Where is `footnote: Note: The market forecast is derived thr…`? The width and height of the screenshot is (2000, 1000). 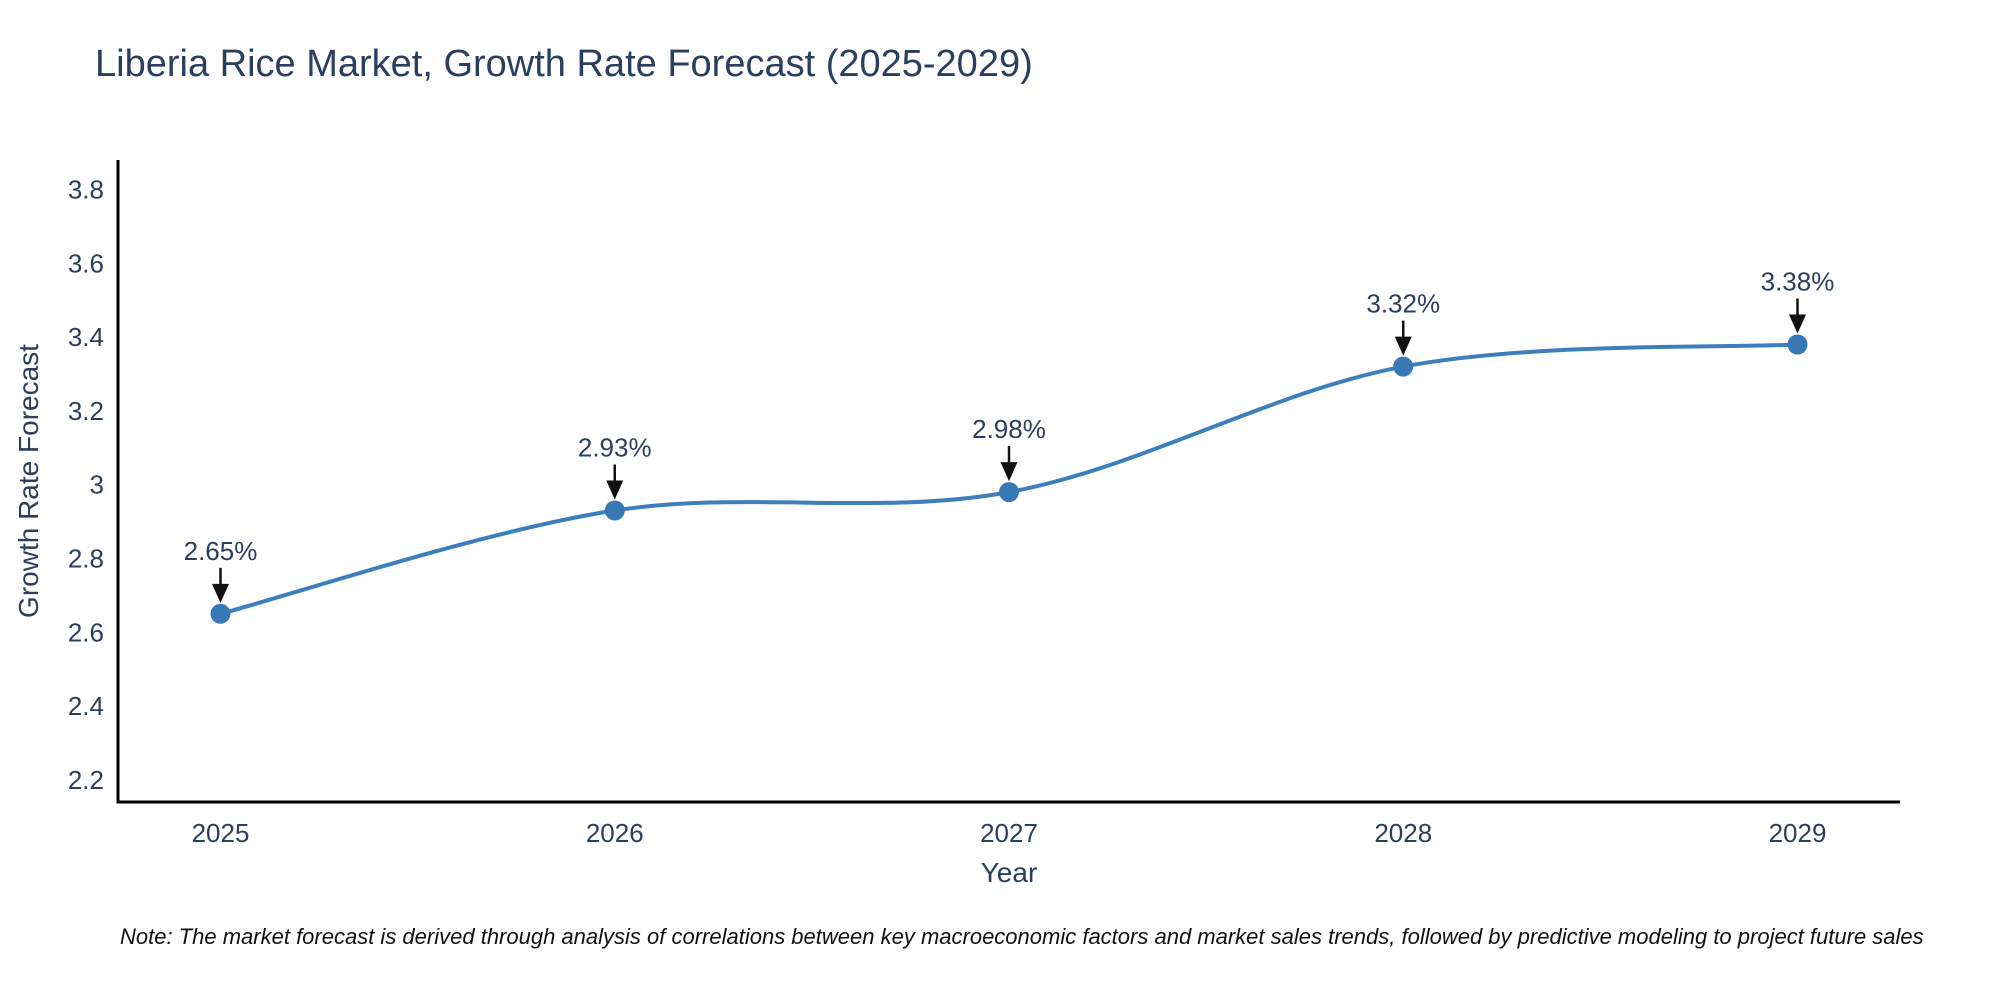
footnote: Note: The market forecast is derived thr… is located at coordinates (1022, 936).